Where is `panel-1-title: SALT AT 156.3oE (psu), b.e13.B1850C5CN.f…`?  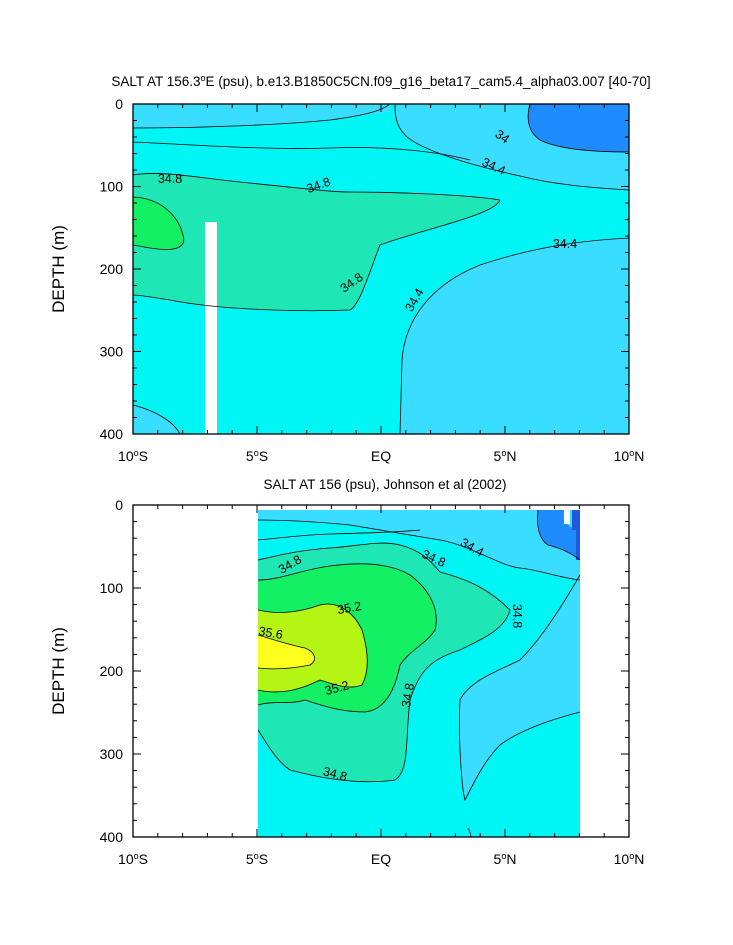
panel-1-title: SALT AT 156.3oE (psu), b.e13.B1850C5CN.f… is located at coordinates (380, 81).